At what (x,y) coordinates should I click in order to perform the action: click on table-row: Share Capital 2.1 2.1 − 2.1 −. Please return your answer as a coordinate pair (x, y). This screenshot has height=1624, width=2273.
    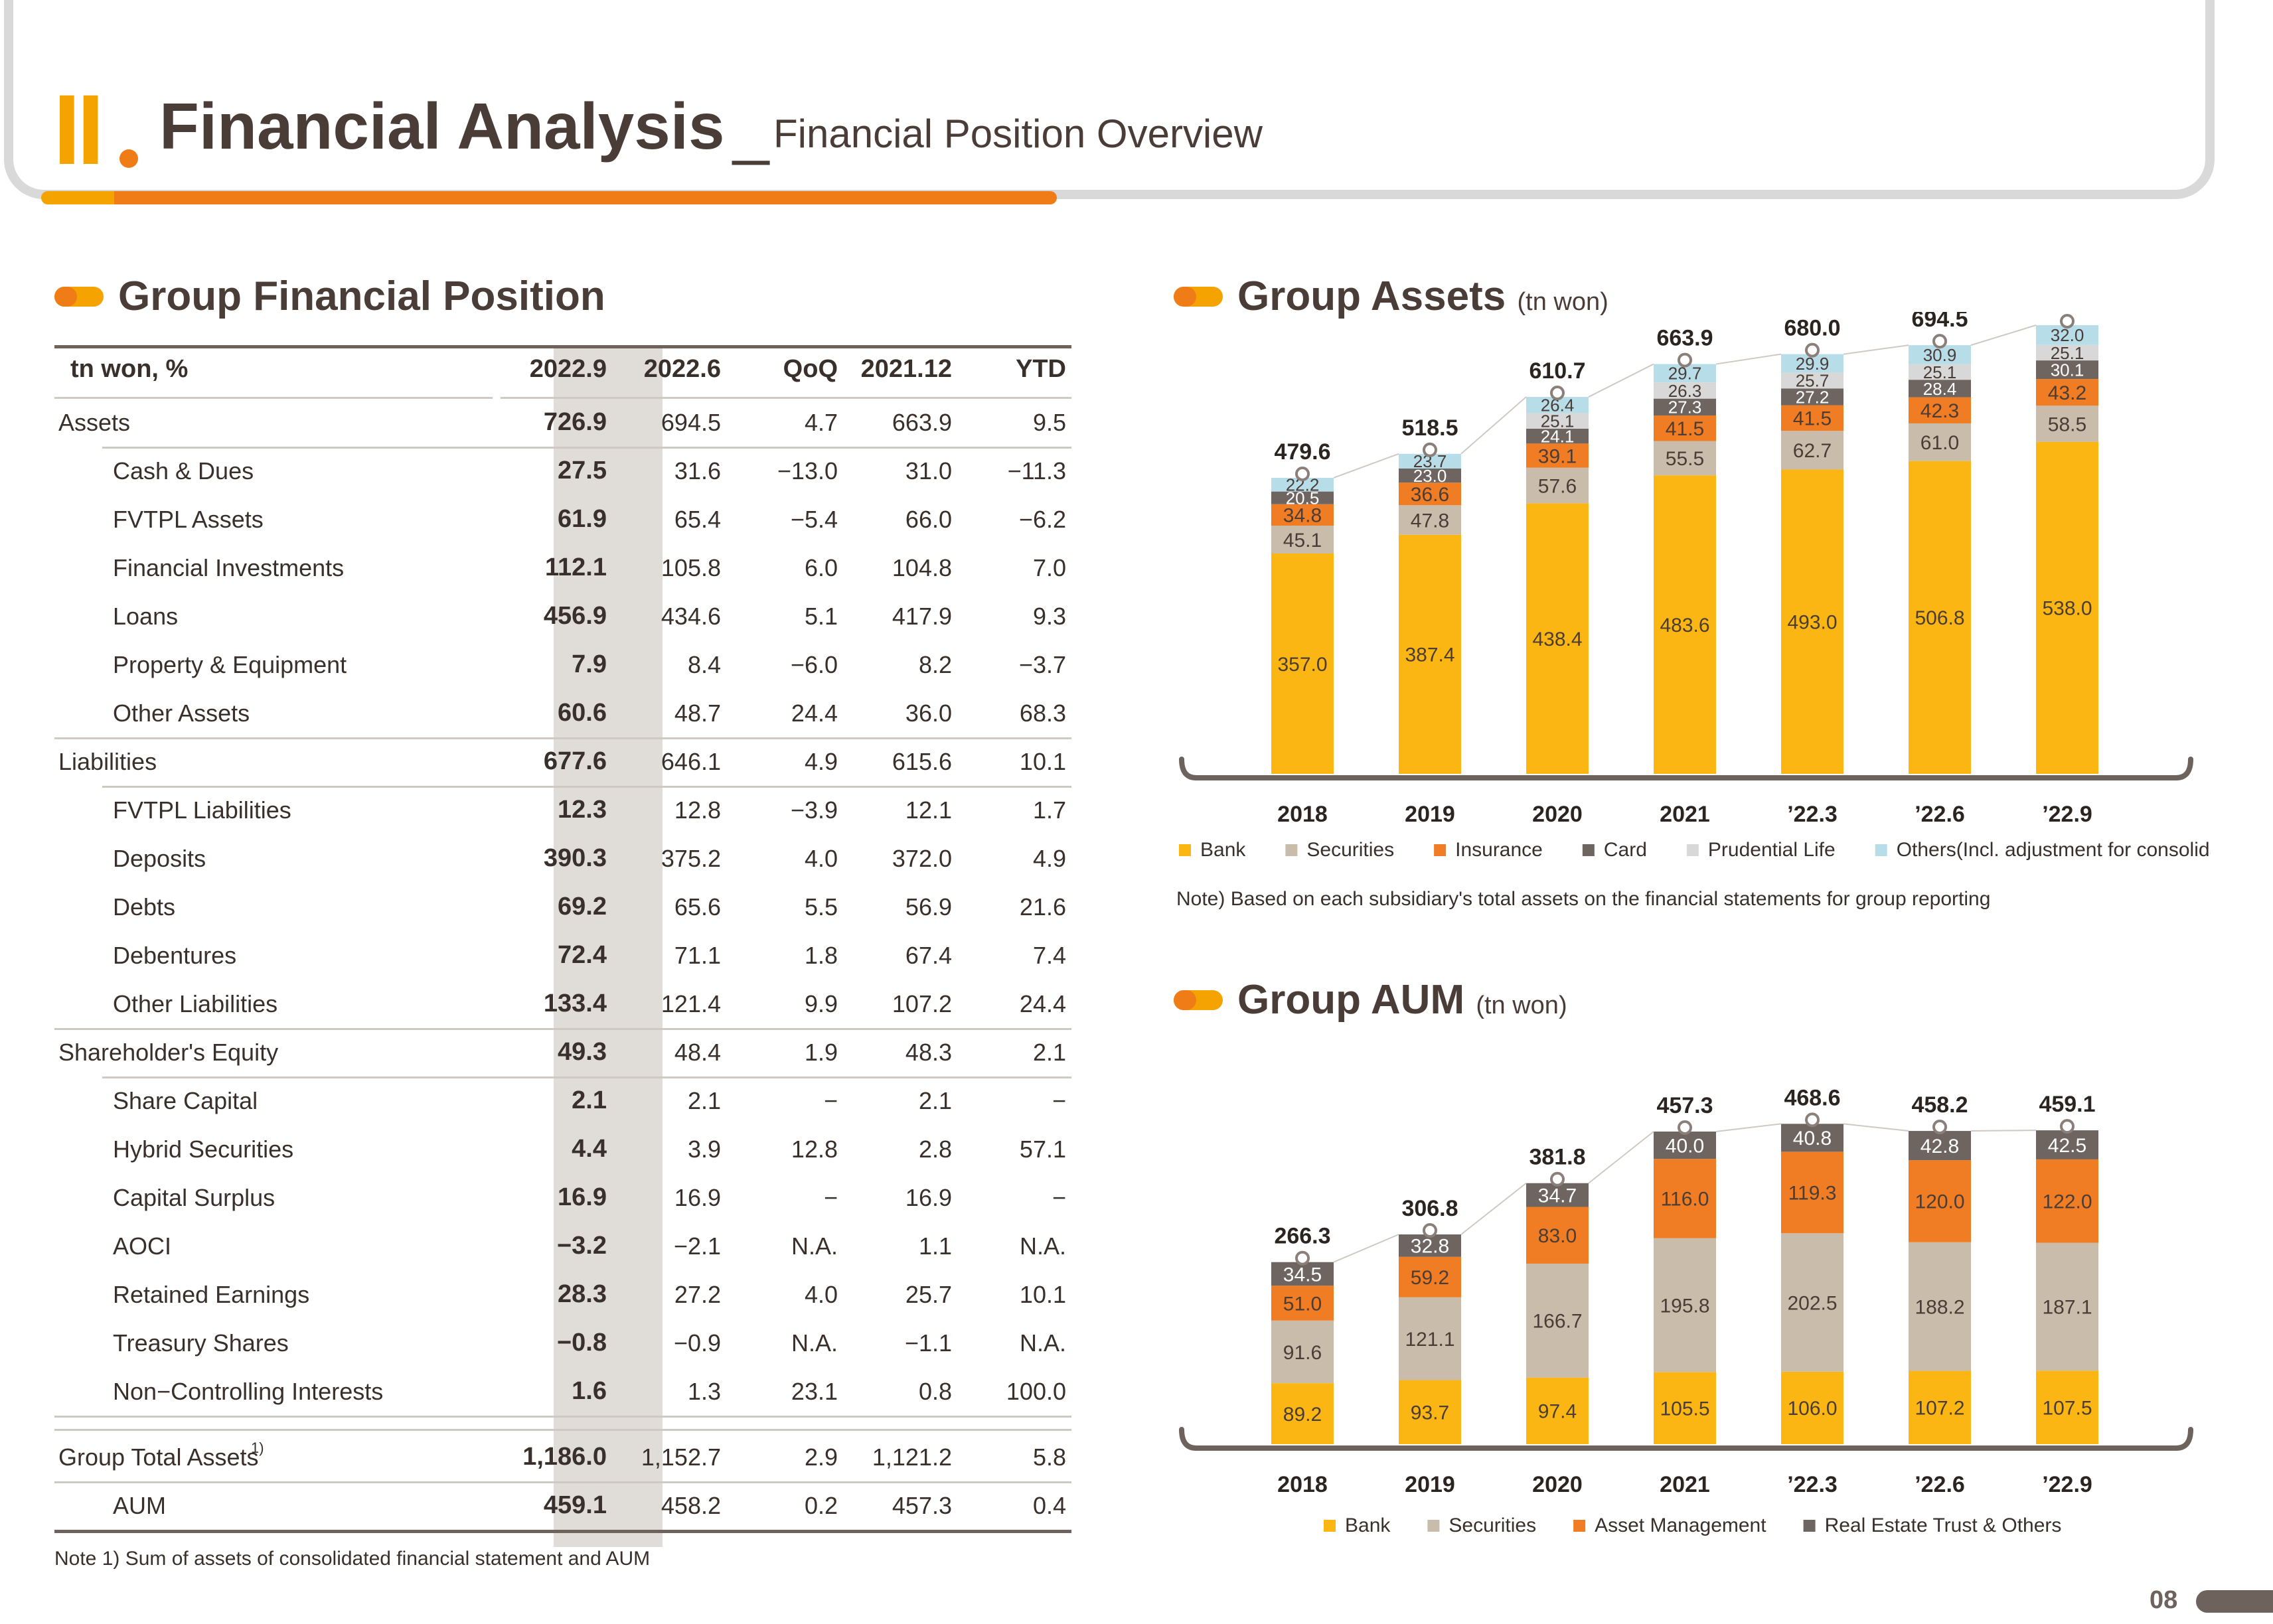
    Looking at the image, I should click on (562, 1100).